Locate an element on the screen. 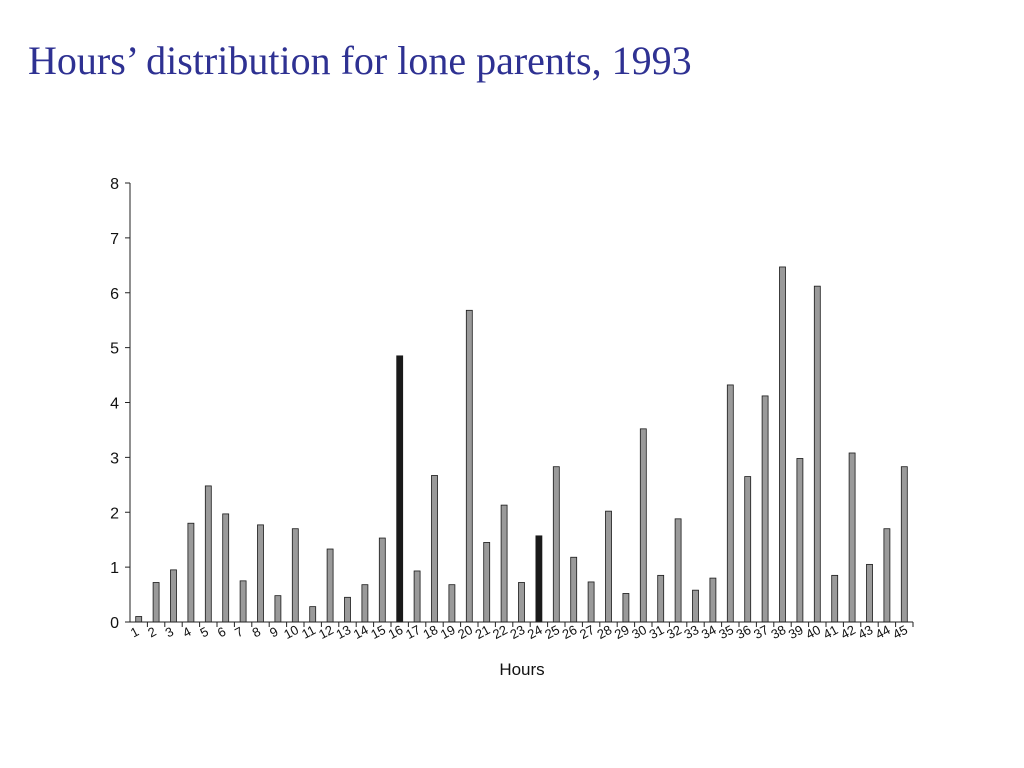 The width and height of the screenshot is (1024, 768). x-tick-label: 30 is located at coordinates (639, 632).